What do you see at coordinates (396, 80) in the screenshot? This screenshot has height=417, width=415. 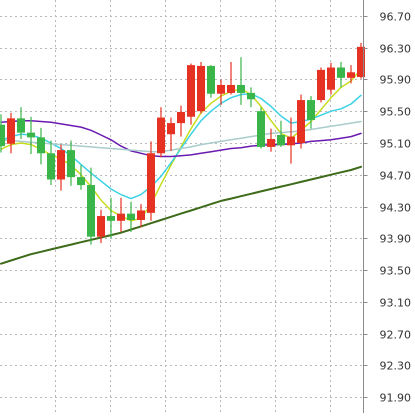 I see `y-tick-label: 95.90` at bounding box center [396, 80].